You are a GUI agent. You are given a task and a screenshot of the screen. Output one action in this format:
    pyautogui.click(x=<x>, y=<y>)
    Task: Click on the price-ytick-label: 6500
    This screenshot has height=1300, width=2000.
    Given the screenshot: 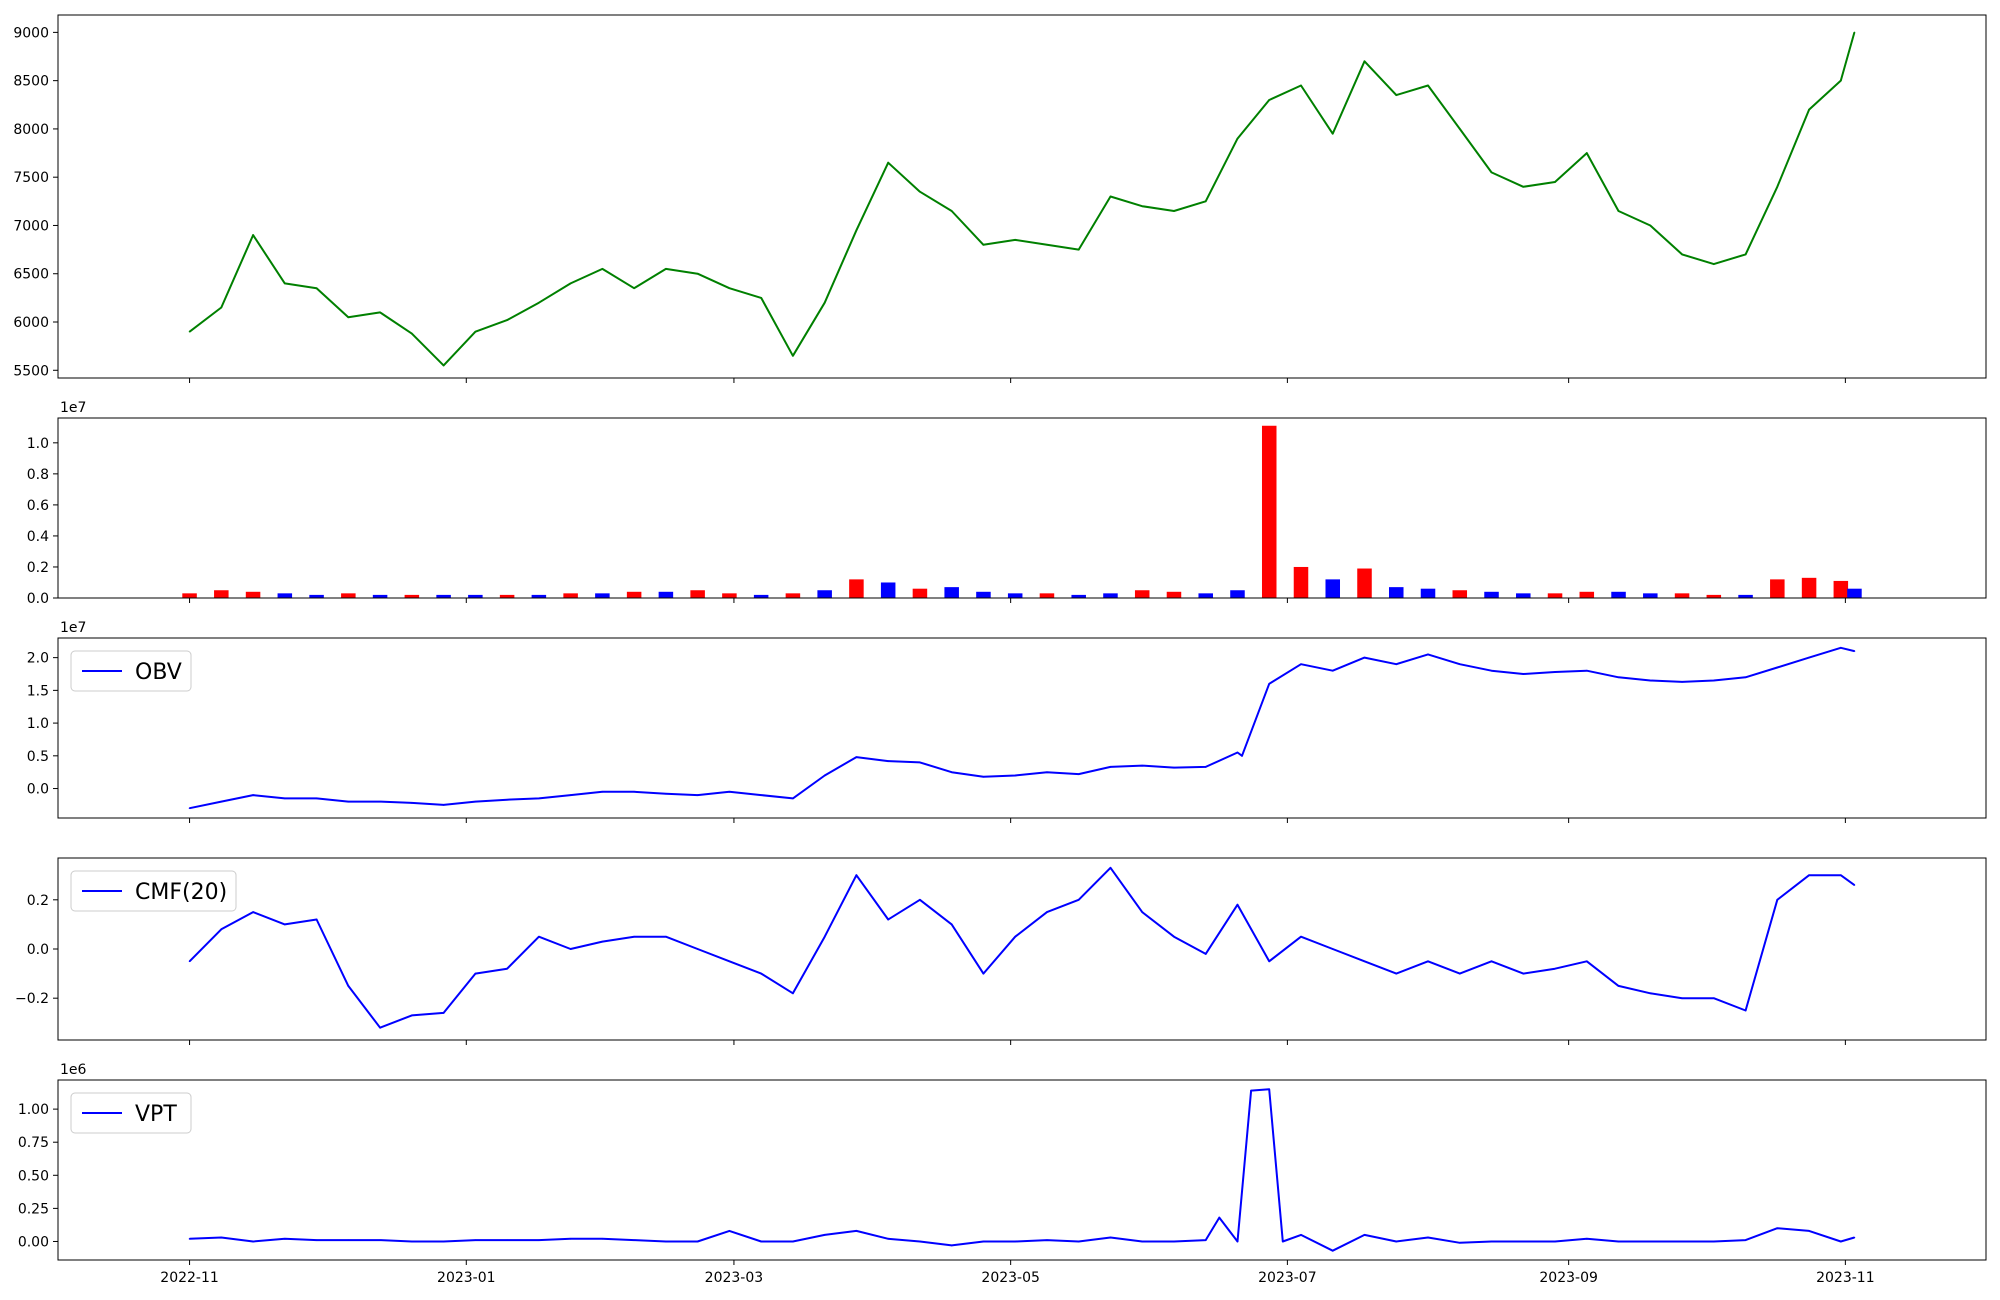 What is the action you would take?
    pyautogui.click(x=31, y=275)
    